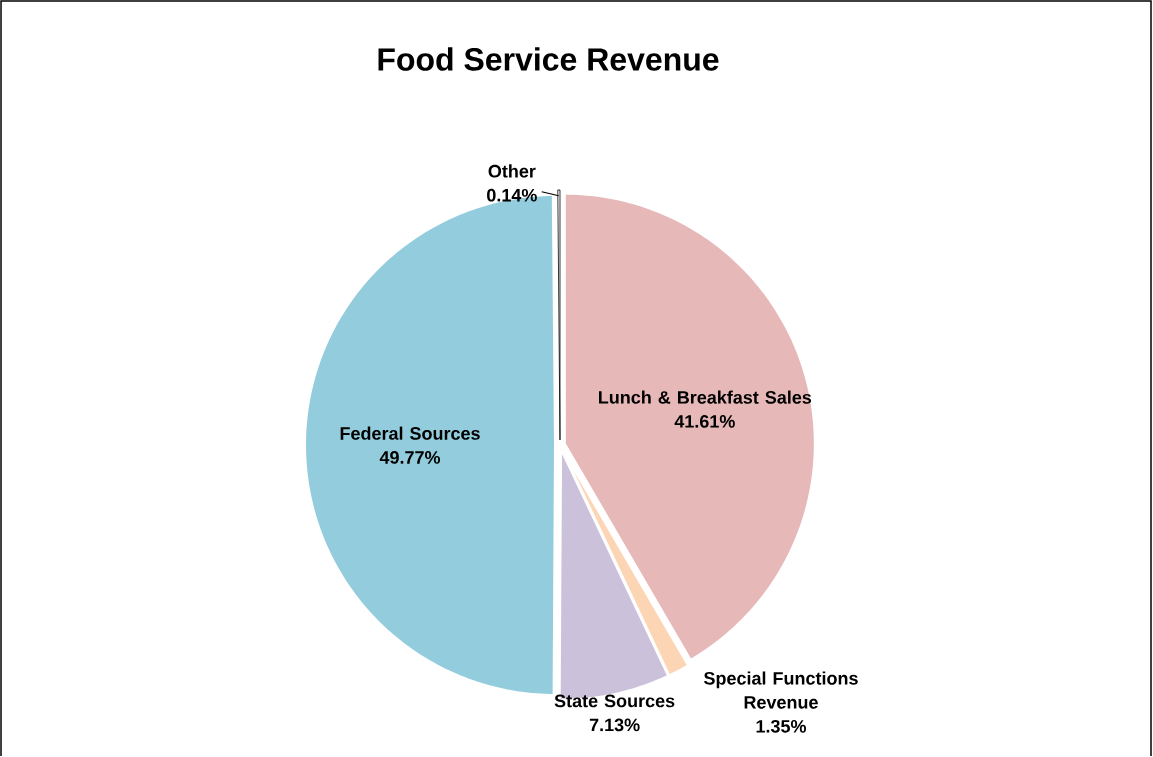 Image resolution: width=1153 pixels, height=757 pixels. Describe the element at coordinates (548, 59) in the screenshot. I see `chart-title: Food Service Revenue` at that location.